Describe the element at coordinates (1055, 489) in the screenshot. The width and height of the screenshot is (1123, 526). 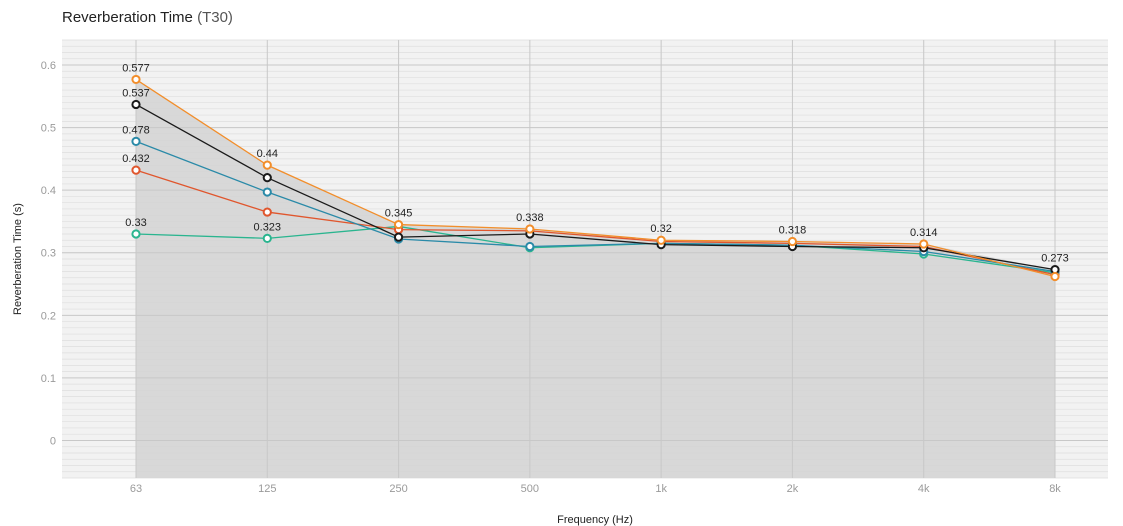
I see `x-tick-label: 8k` at that location.